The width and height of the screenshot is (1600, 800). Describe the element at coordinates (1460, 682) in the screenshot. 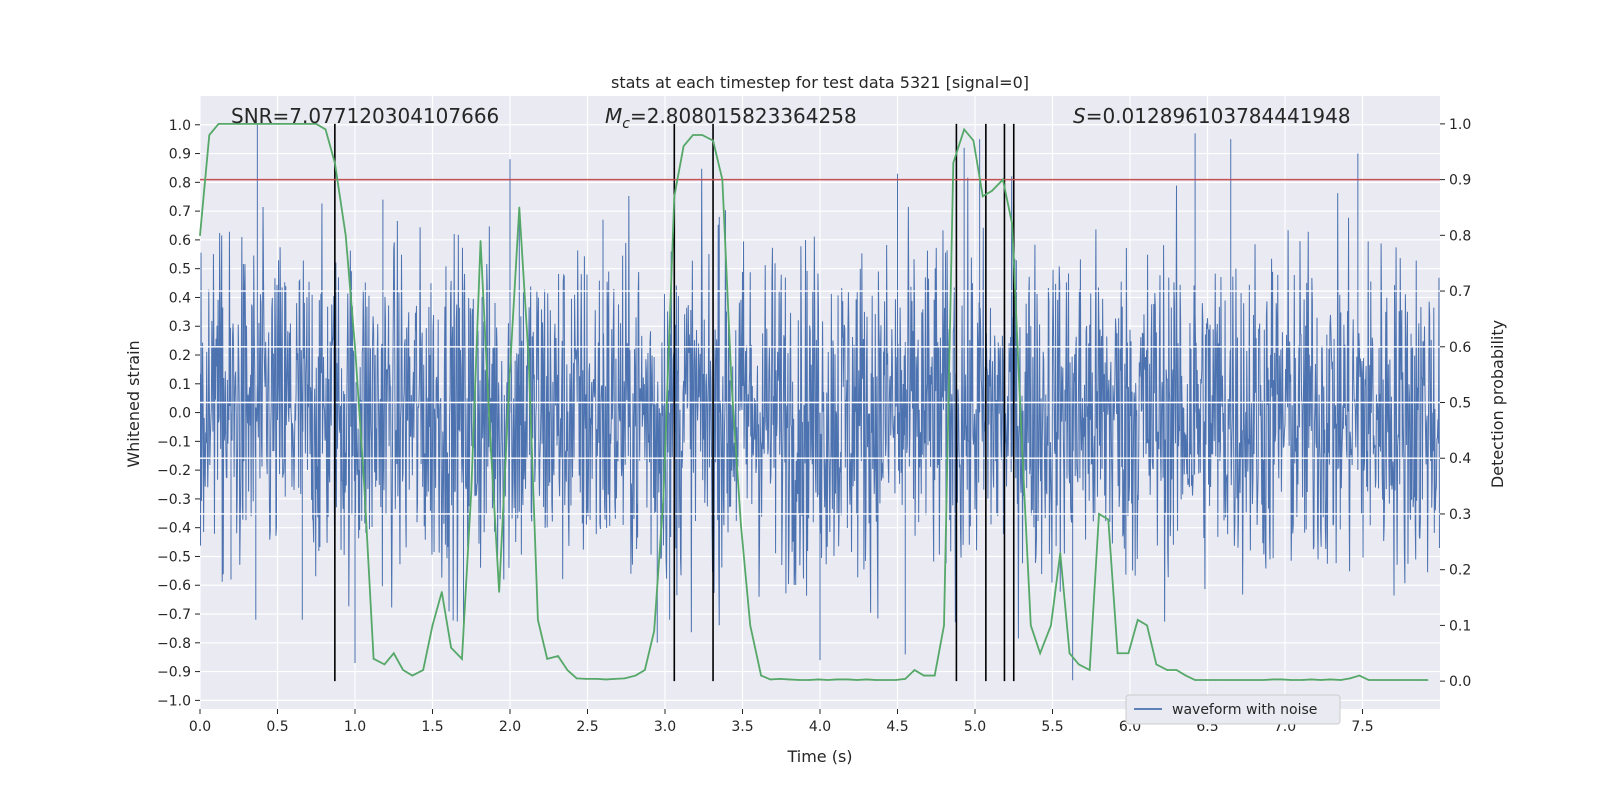

I see `y-right-tick-label-10: 0.0` at that location.